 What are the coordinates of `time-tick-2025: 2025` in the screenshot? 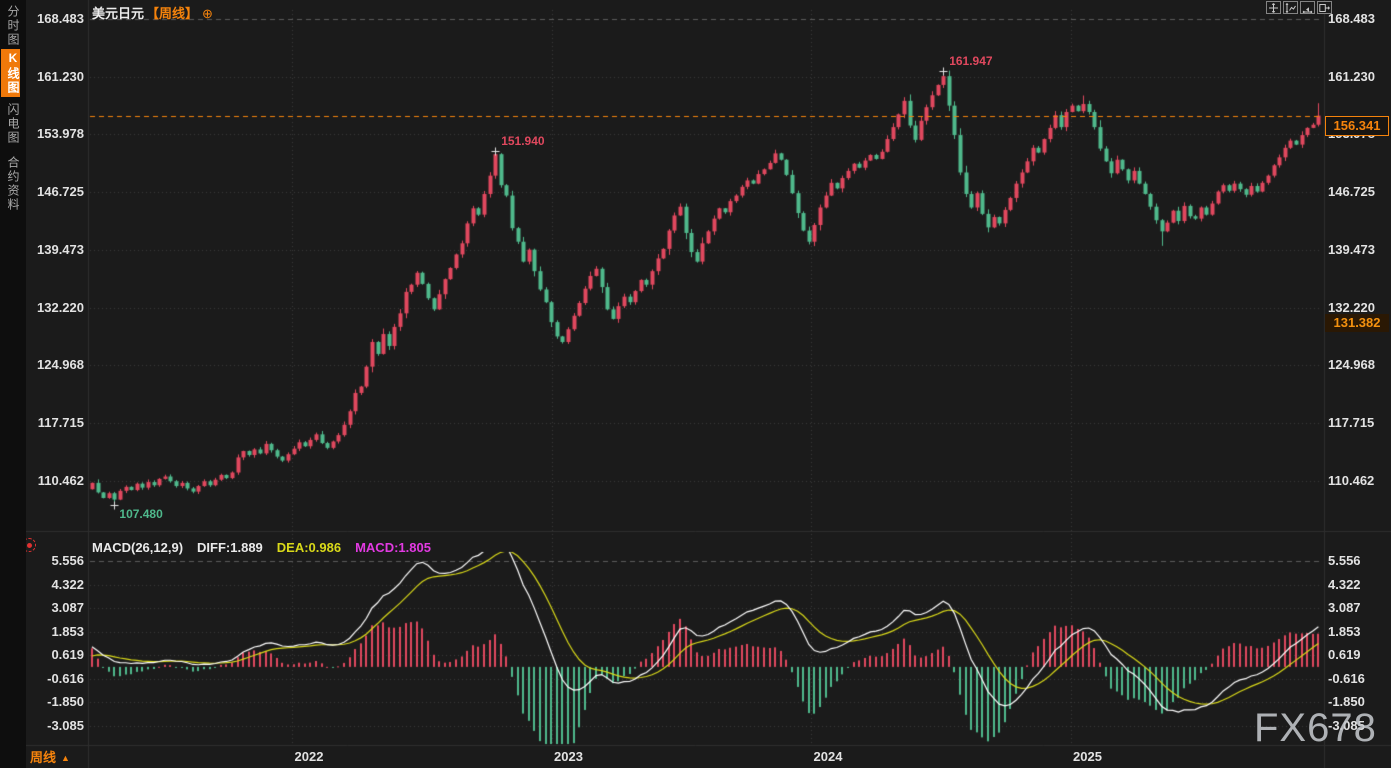 It's located at (1087, 756).